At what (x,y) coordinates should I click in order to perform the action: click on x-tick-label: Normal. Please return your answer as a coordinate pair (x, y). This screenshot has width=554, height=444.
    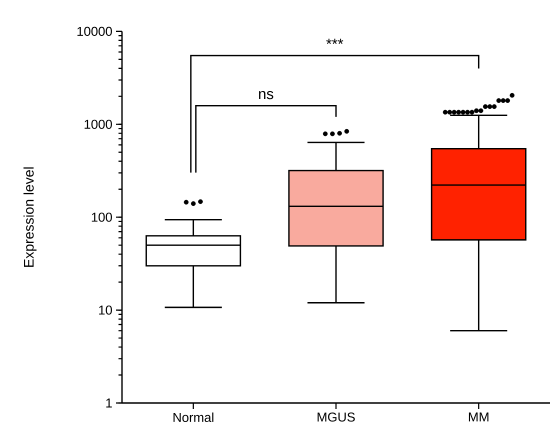
    Looking at the image, I should click on (194, 417).